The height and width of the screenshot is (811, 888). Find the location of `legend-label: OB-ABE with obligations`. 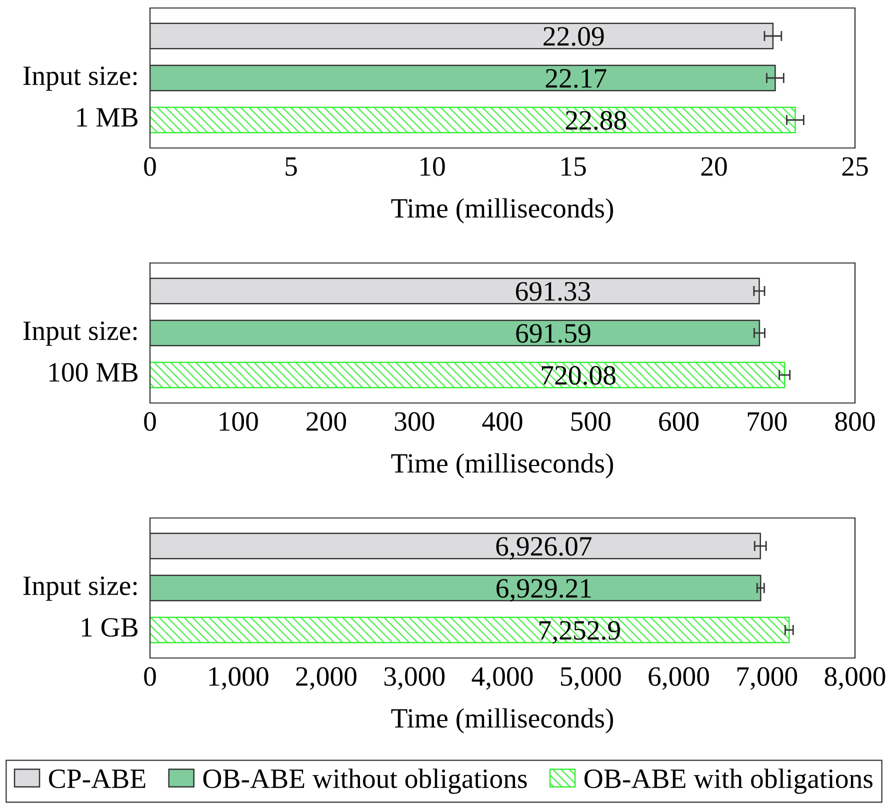

legend-label: OB-ABE with obligations is located at coordinates (728, 781).